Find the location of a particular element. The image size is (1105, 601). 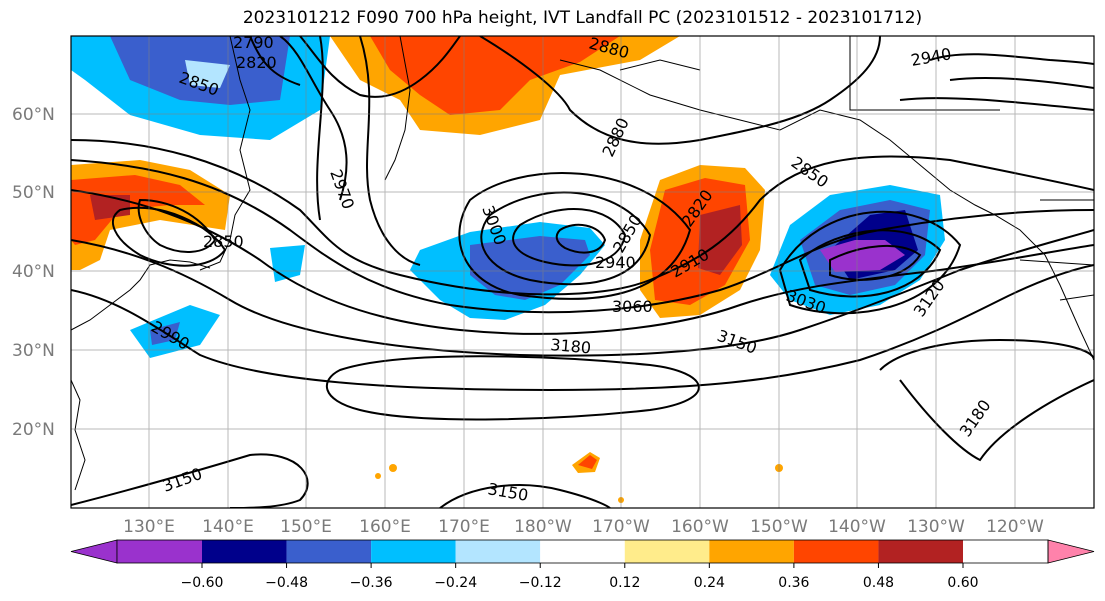

contour-label: 2850 is located at coordinates (223, 241).